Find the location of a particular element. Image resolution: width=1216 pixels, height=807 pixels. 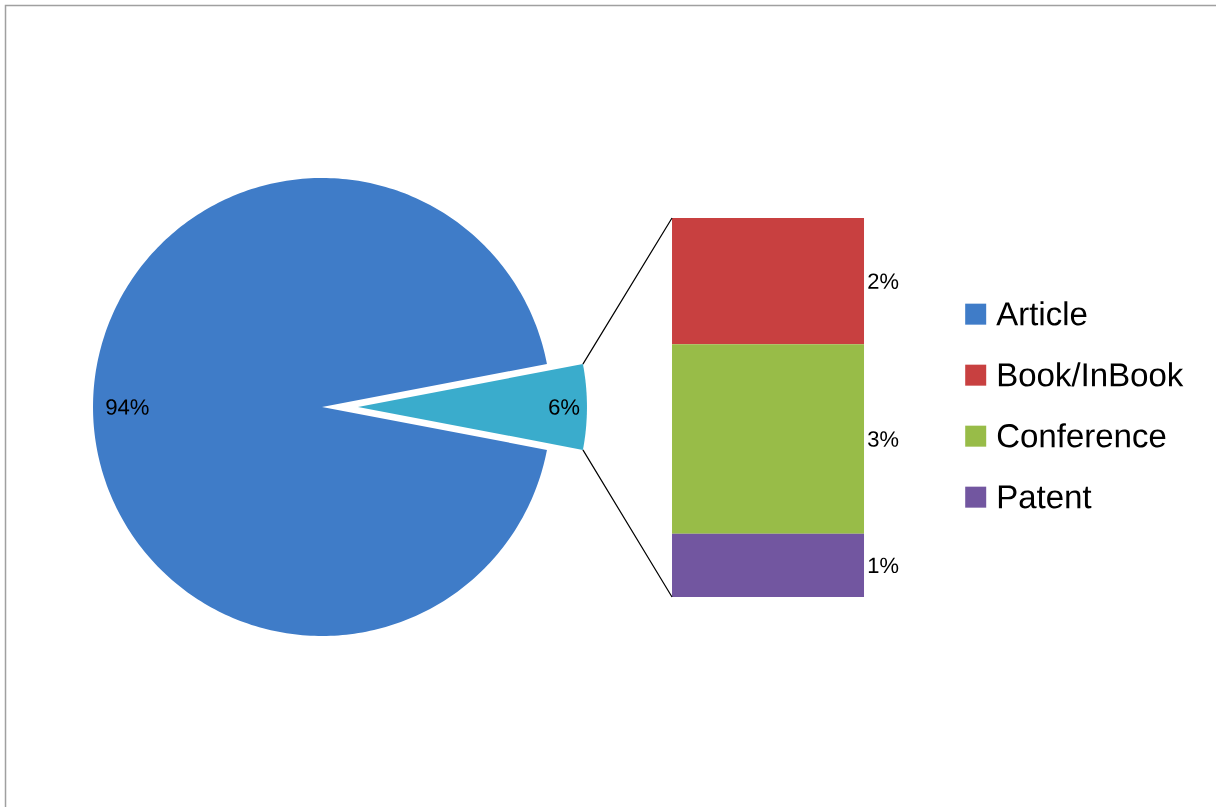

data-label: 3% is located at coordinates (883, 439).